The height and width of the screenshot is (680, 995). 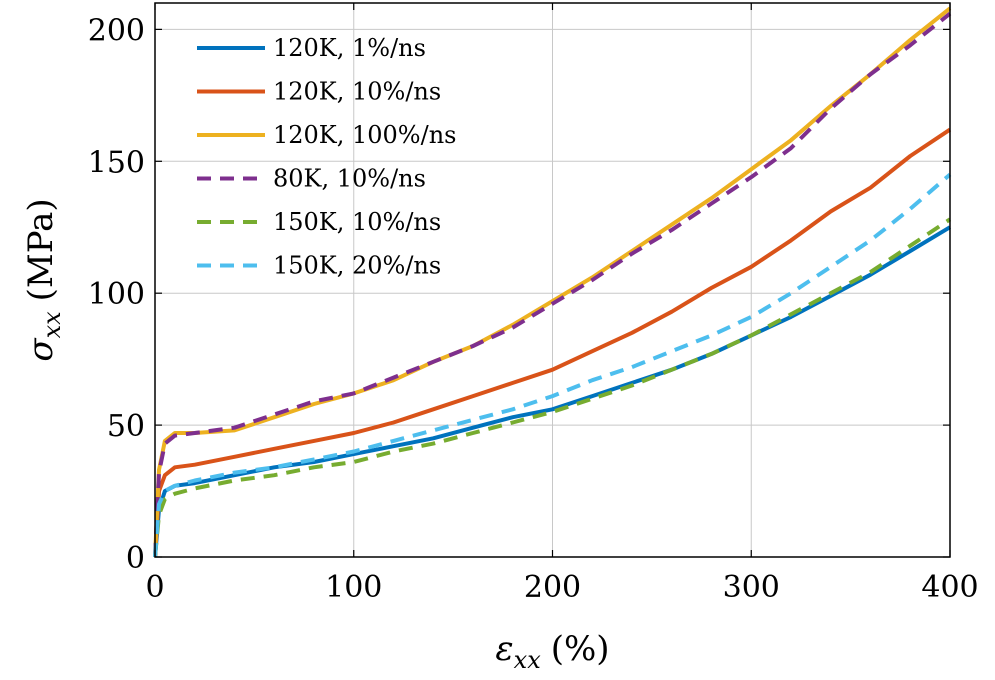 I want to click on legend-label-5: 150K, 20%/ns, so click(x=357, y=266).